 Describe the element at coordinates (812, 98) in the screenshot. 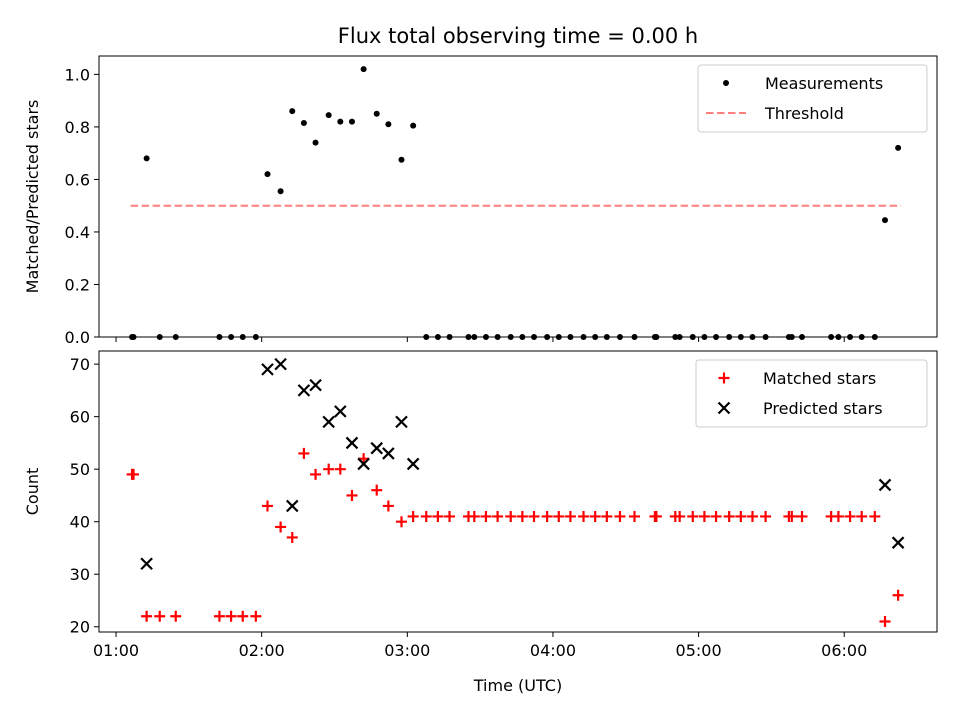

I see `top-legend: Measurements Threshold` at that location.